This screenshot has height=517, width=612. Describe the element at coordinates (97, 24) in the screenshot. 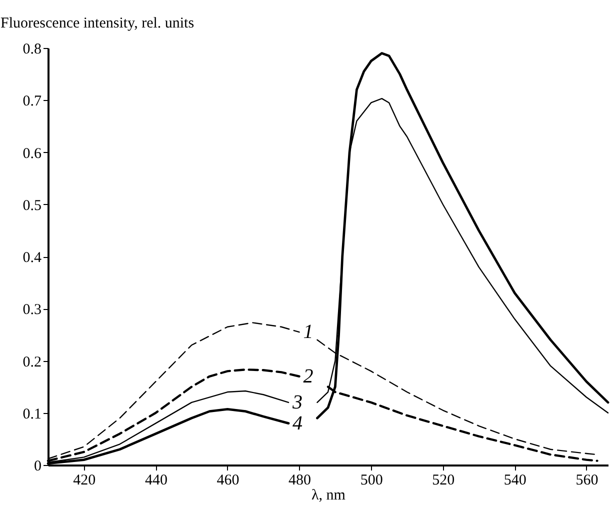

I see `y-axis-title: Fluorescence intensity, rel. units` at that location.